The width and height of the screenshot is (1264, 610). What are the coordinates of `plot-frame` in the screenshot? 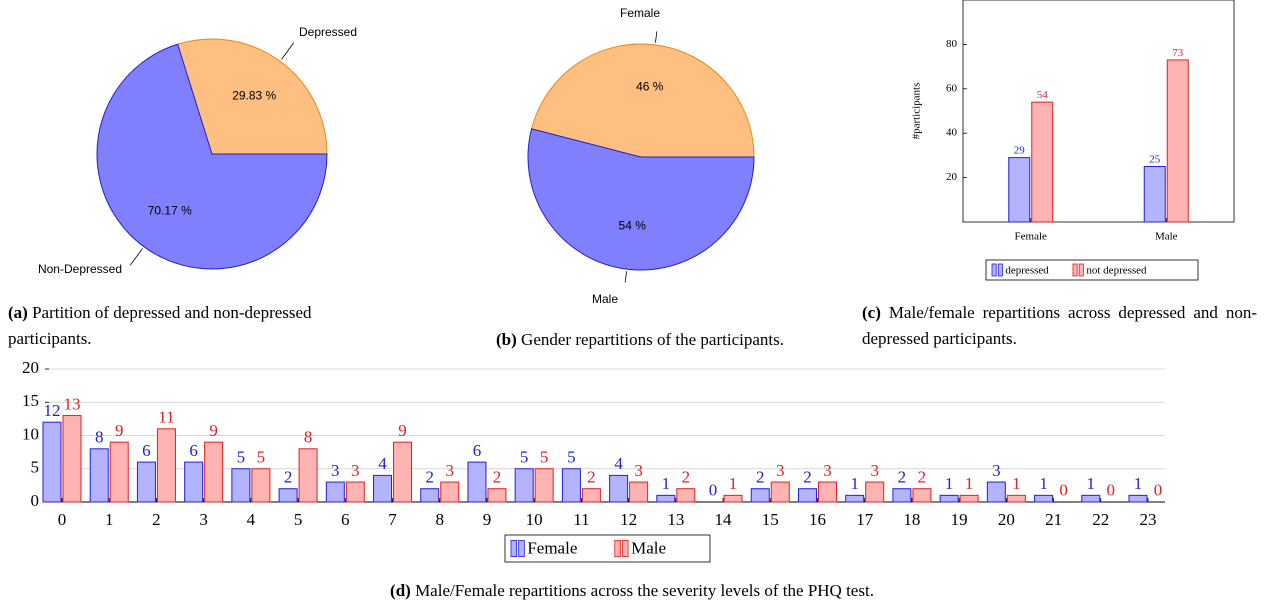 It's located at (1098, 111).